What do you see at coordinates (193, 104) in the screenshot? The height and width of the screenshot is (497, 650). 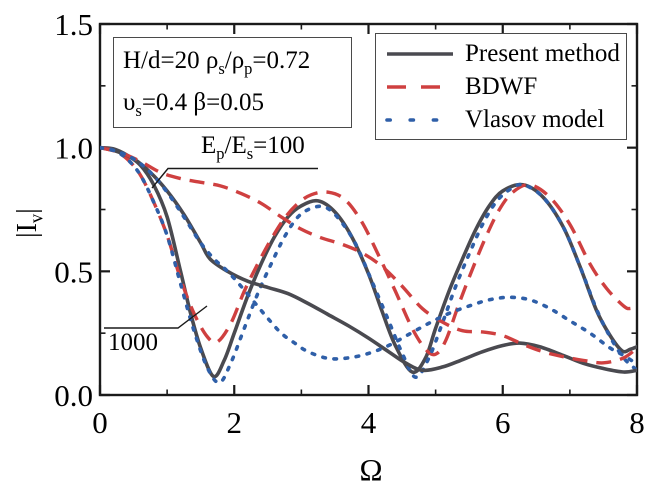 I see `annotation-line-2: υs=0.4 β=0.05` at bounding box center [193, 104].